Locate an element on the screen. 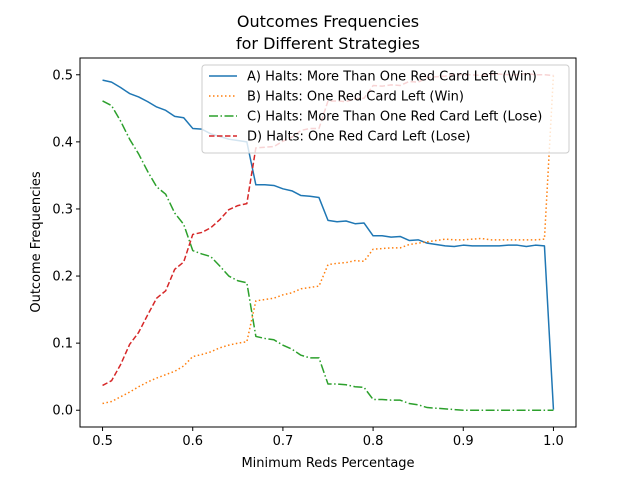 The height and width of the screenshot is (480, 640). y-tick-label: 0.2 is located at coordinates (62, 277).